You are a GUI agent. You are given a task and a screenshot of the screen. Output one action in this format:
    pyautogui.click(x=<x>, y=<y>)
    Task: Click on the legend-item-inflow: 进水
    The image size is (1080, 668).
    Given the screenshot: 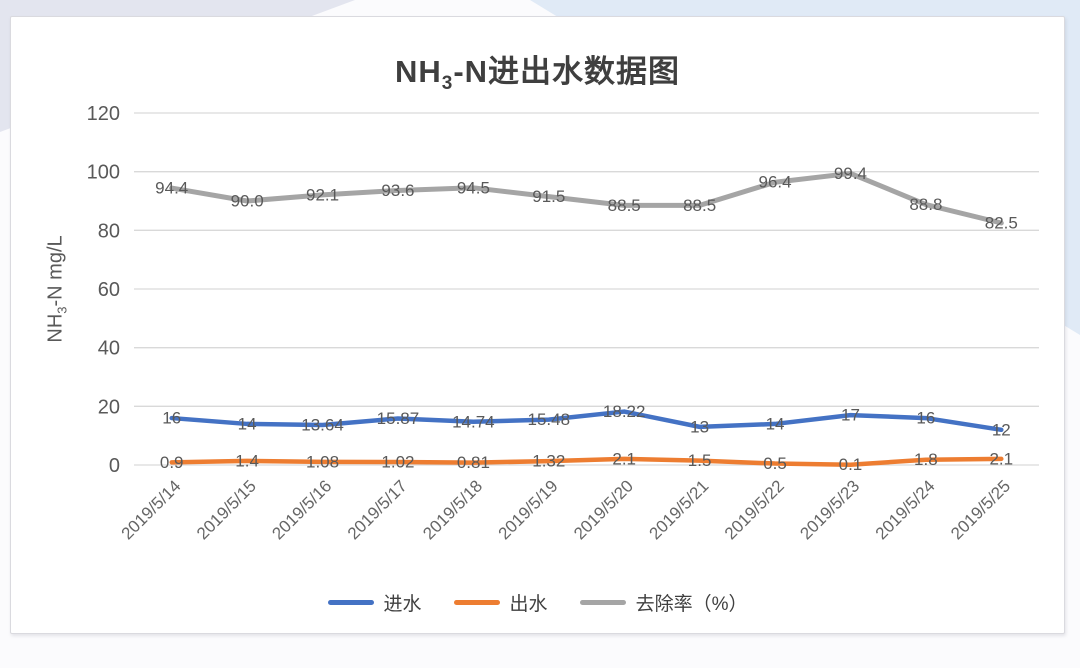 What is the action you would take?
    pyautogui.click(x=374, y=602)
    